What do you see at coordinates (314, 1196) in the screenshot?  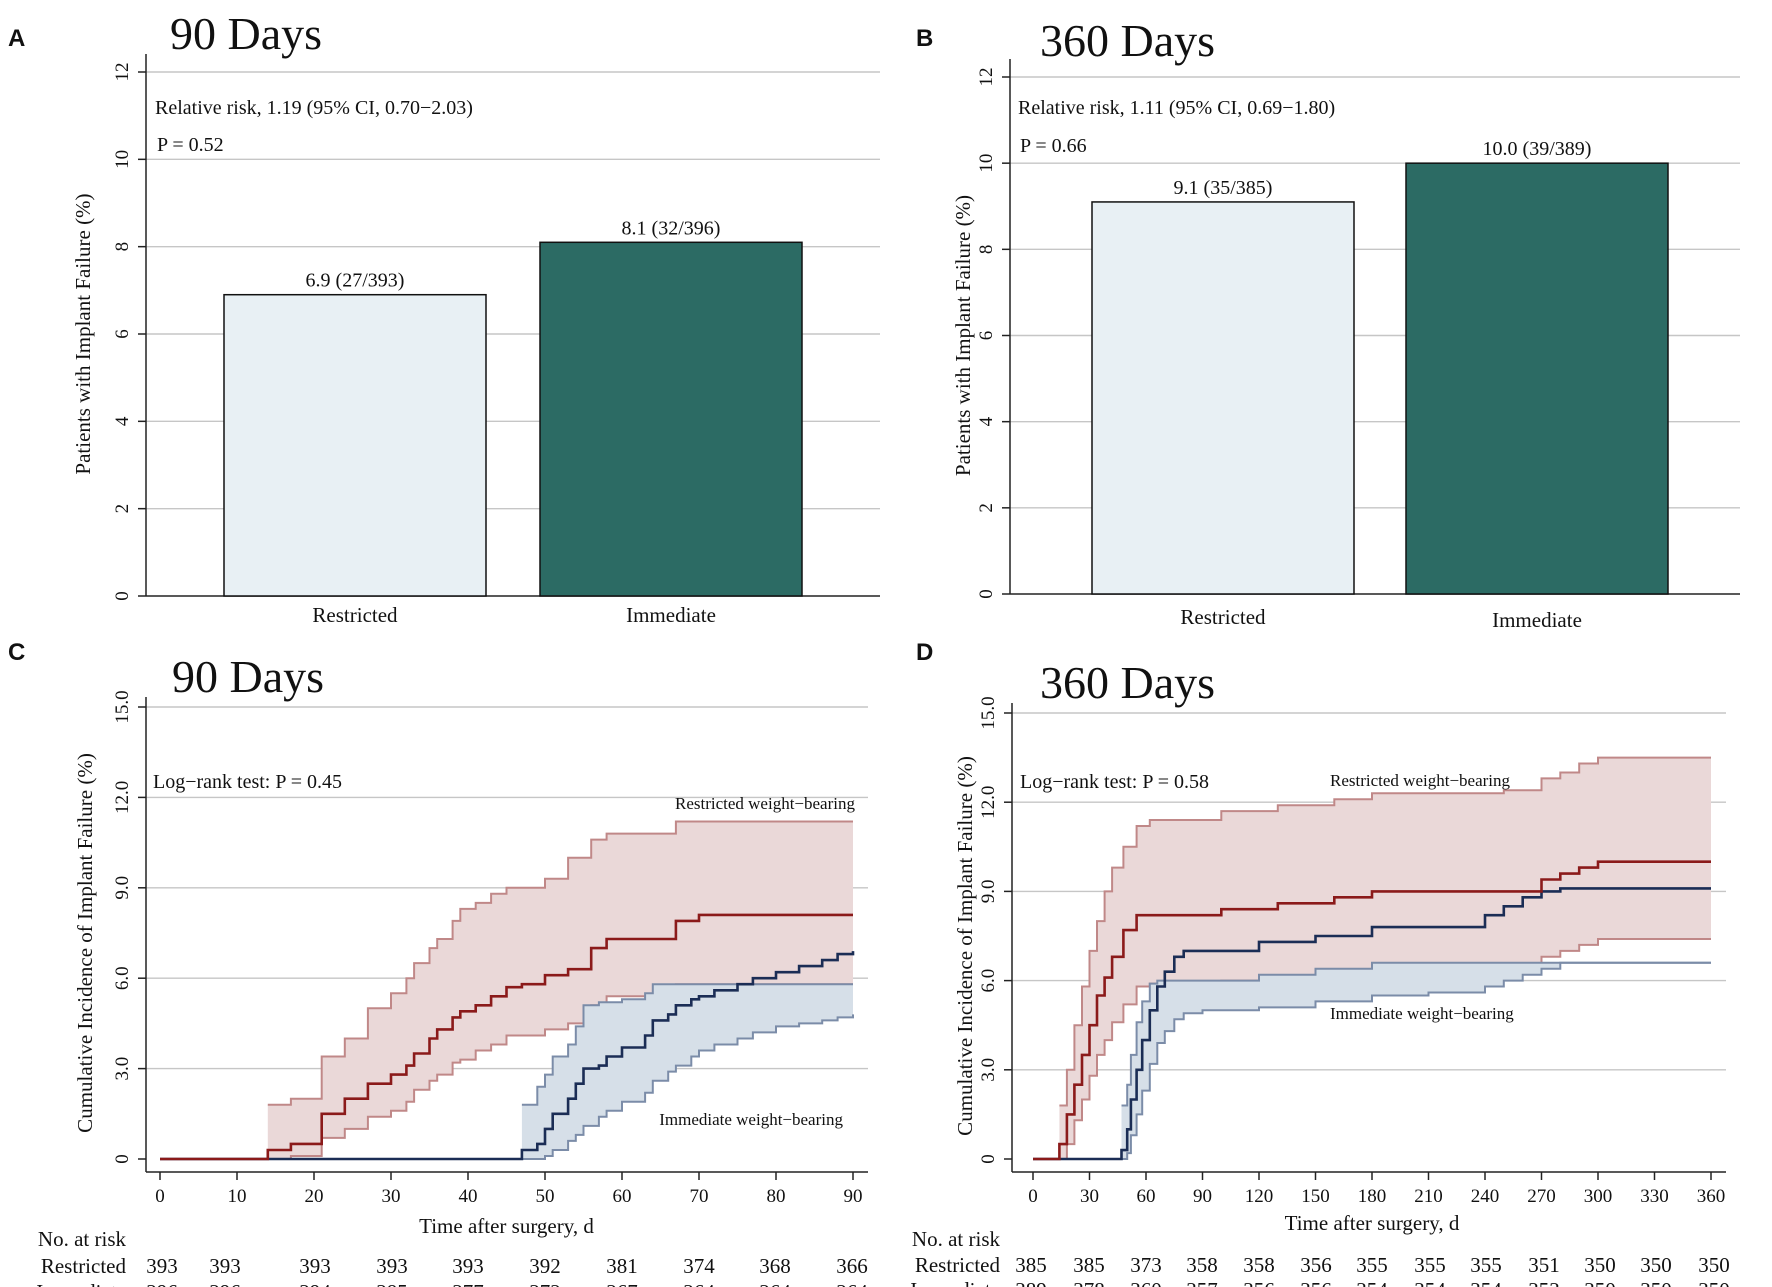 I see `panel-c-x-tick-label: 20` at bounding box center [314, 1196].